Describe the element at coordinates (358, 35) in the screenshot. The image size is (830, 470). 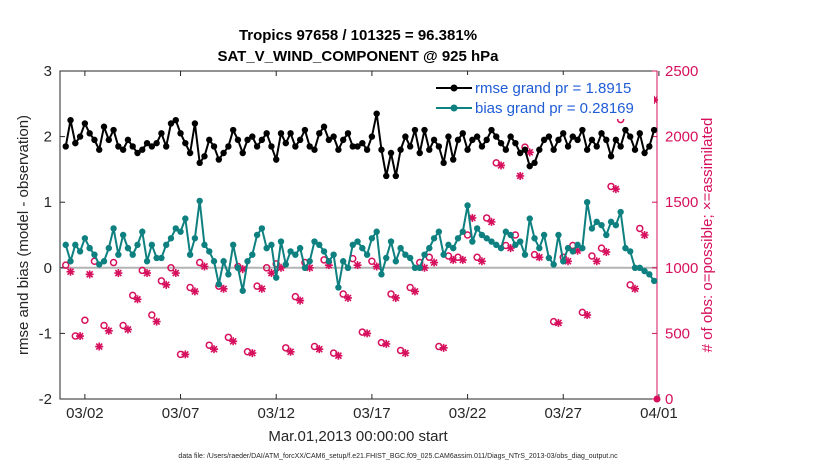
I see `chart-title: Tropics 97658 / 101325 = 96.381%` at that location.